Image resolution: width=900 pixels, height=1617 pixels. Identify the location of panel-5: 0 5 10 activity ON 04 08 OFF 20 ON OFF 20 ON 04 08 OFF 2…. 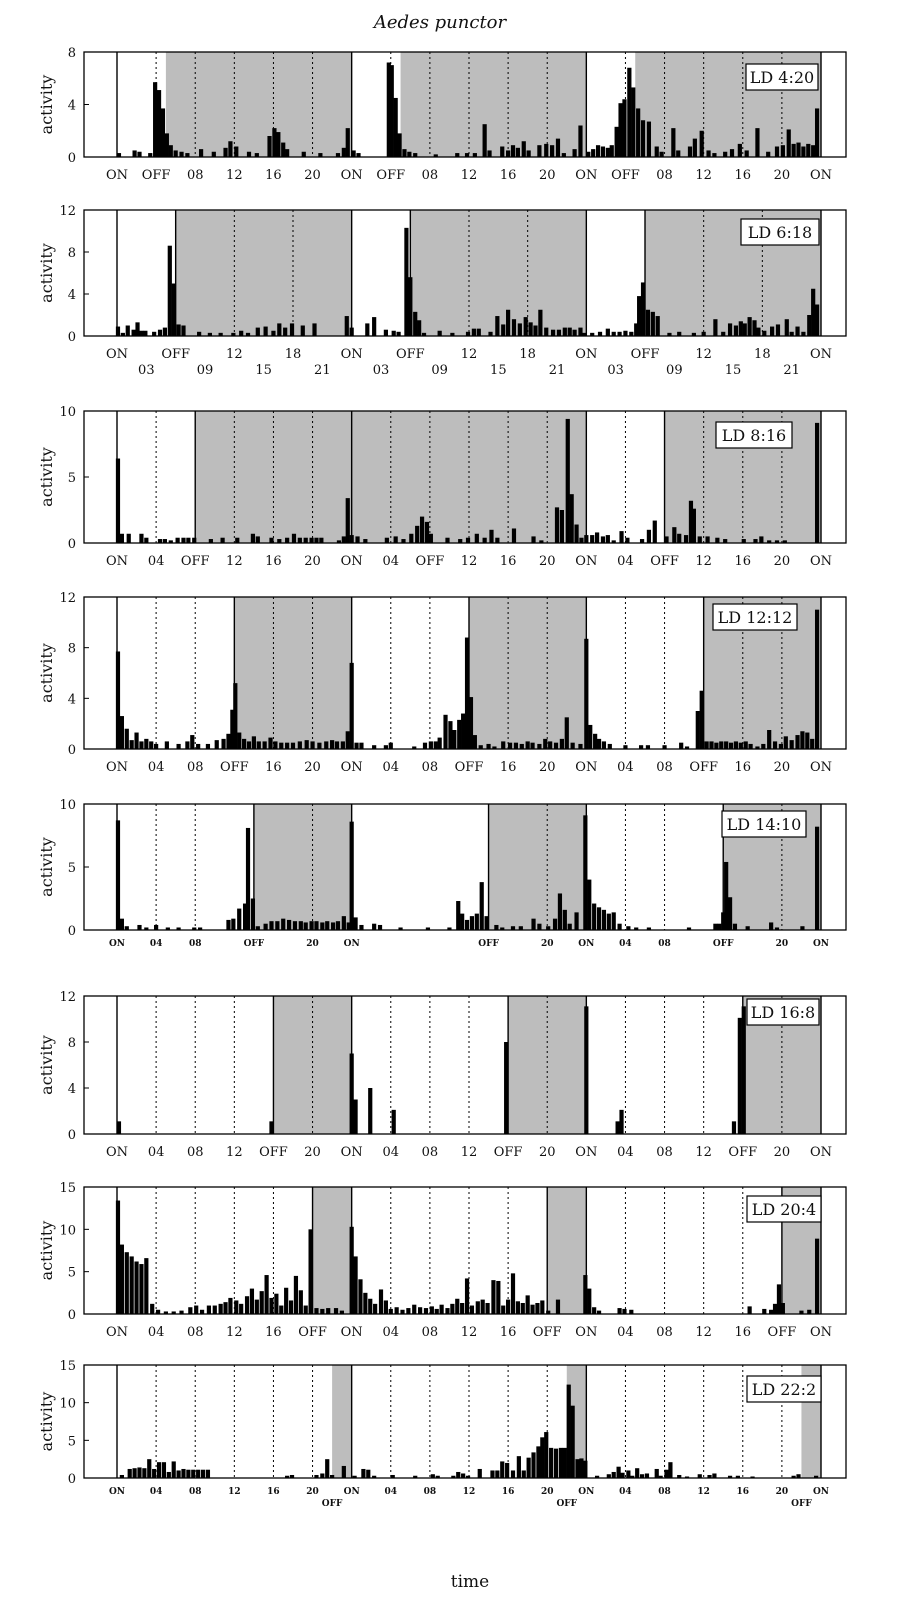
(442, 873).